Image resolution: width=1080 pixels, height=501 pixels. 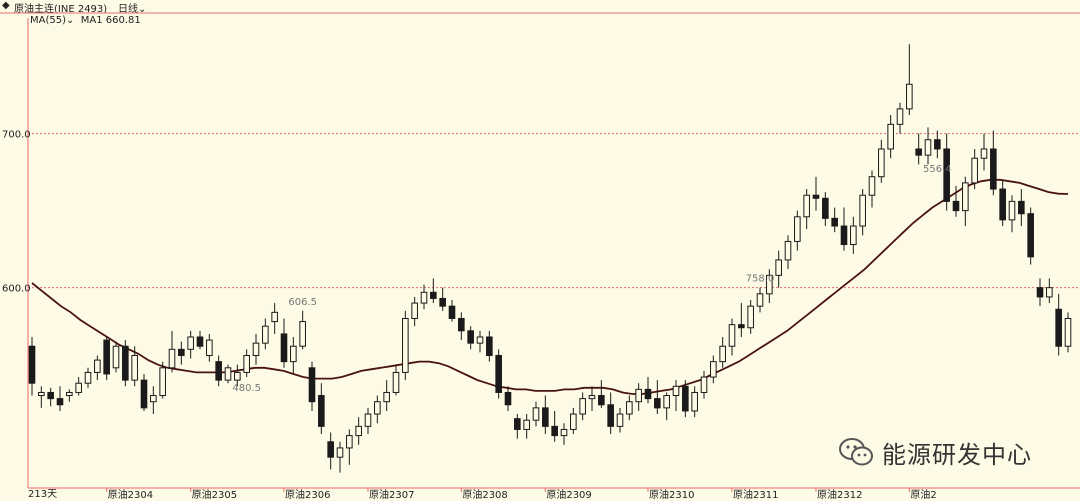 I want to click on bar-count-label: 213天, so click(x=42, y=494).